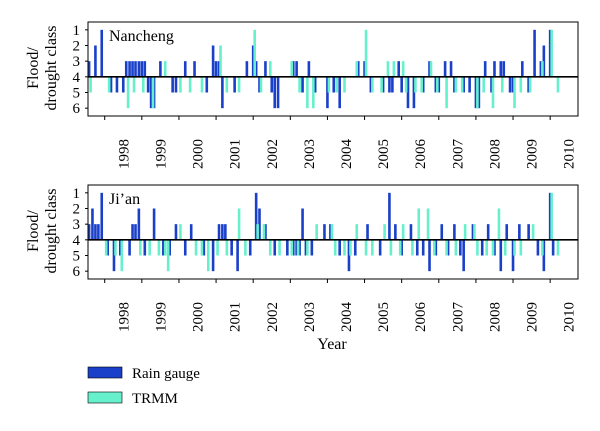 This screenshot has width=600, height=431. What do you see at coordinates (495, 317) in the screenshot?
I see `xtick-label: 2008` at bounding box center [495, 317].